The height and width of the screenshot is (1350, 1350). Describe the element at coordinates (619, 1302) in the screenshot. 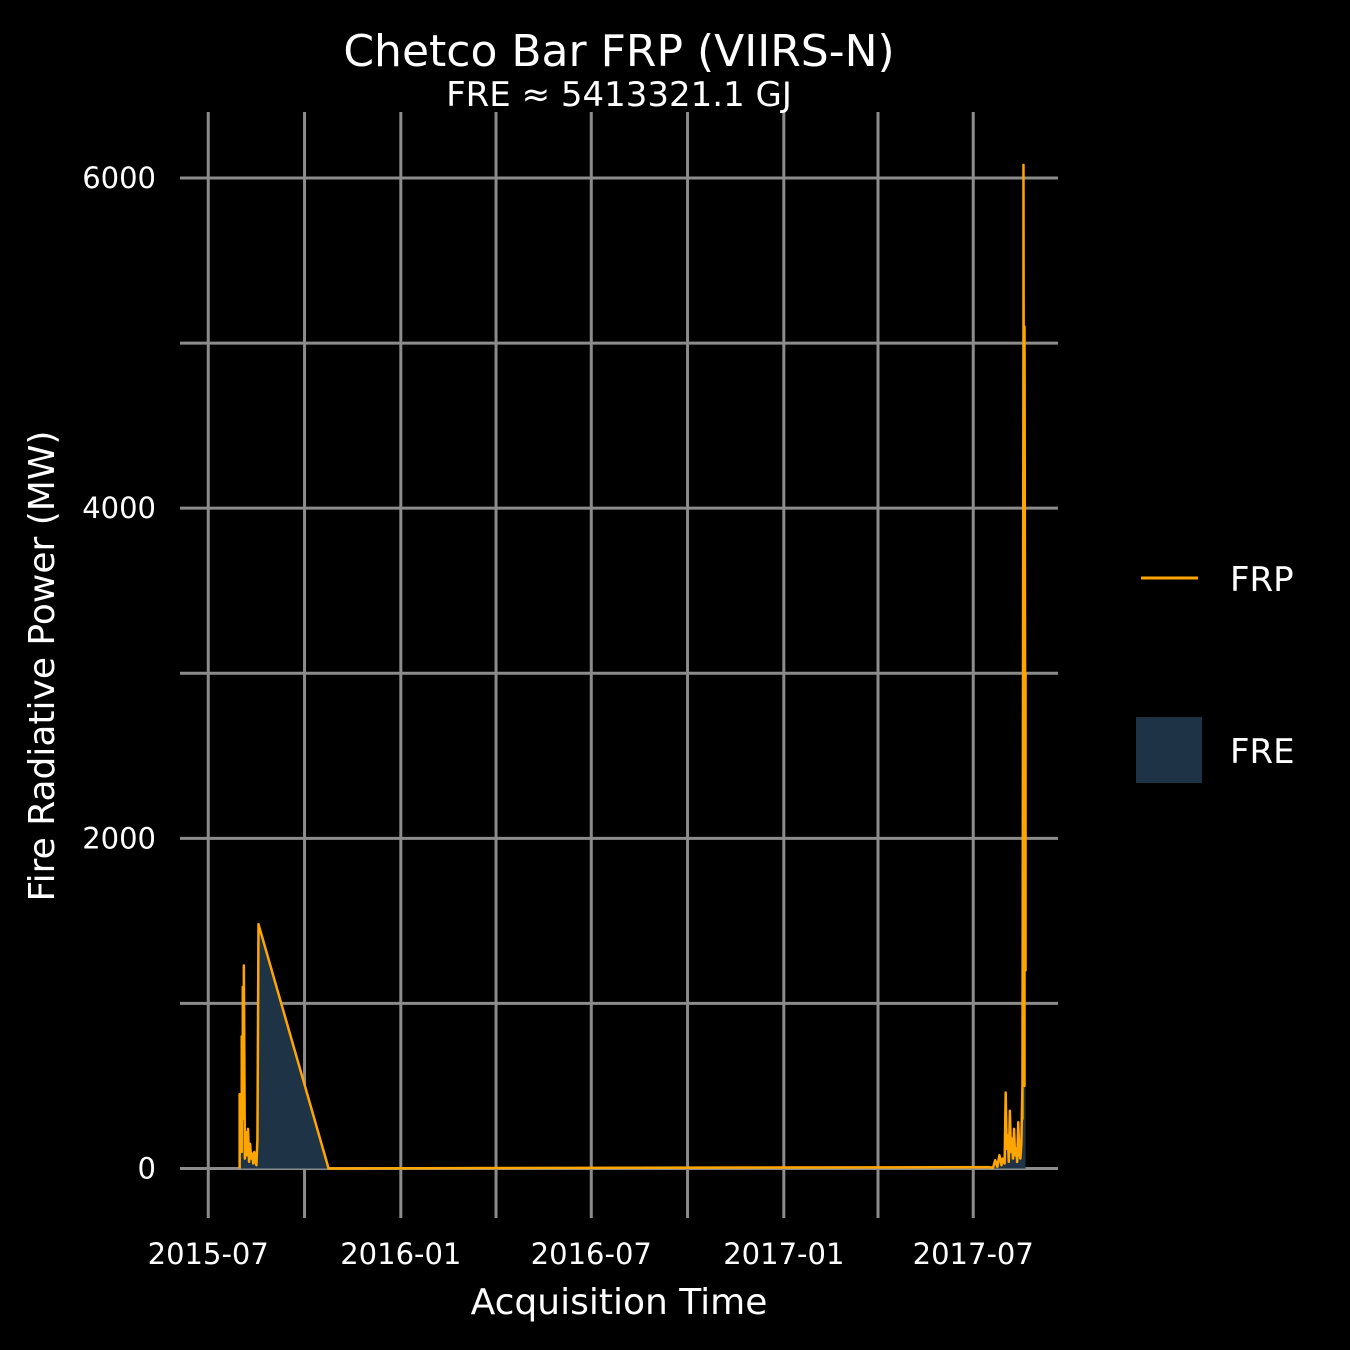

I see `x-axis-title: Acquisition Time` at that location.